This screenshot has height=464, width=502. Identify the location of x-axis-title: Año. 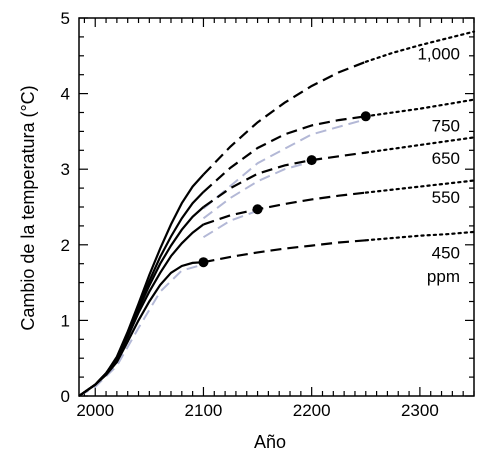
(270, 442).